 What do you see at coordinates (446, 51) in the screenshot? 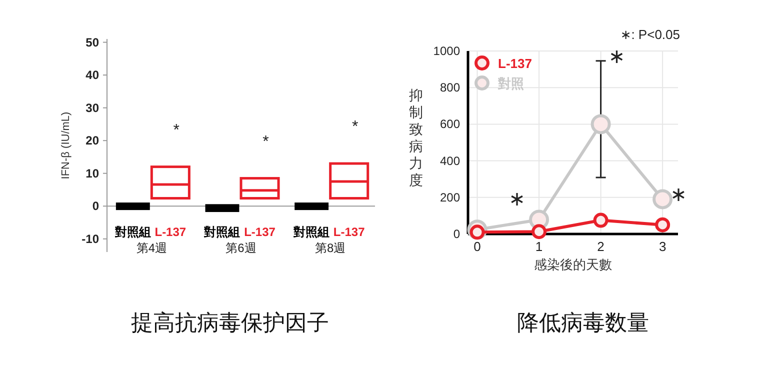
I see `y-tick-label: 1000` at bounding box center [446, 51].